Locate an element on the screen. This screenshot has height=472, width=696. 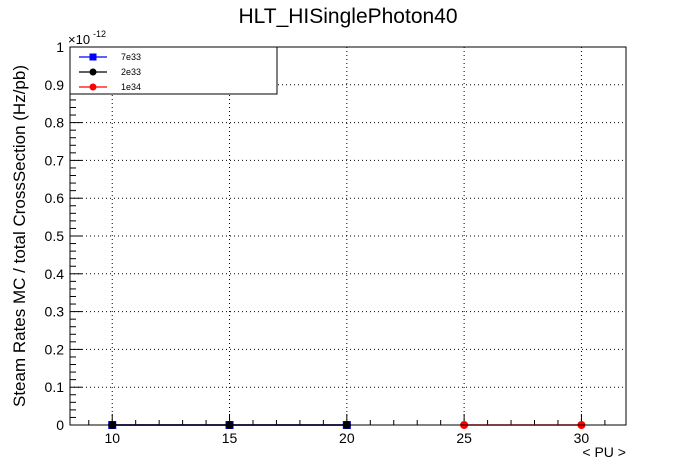
x-tick-label: 10 is located at coordinates (112, 438).